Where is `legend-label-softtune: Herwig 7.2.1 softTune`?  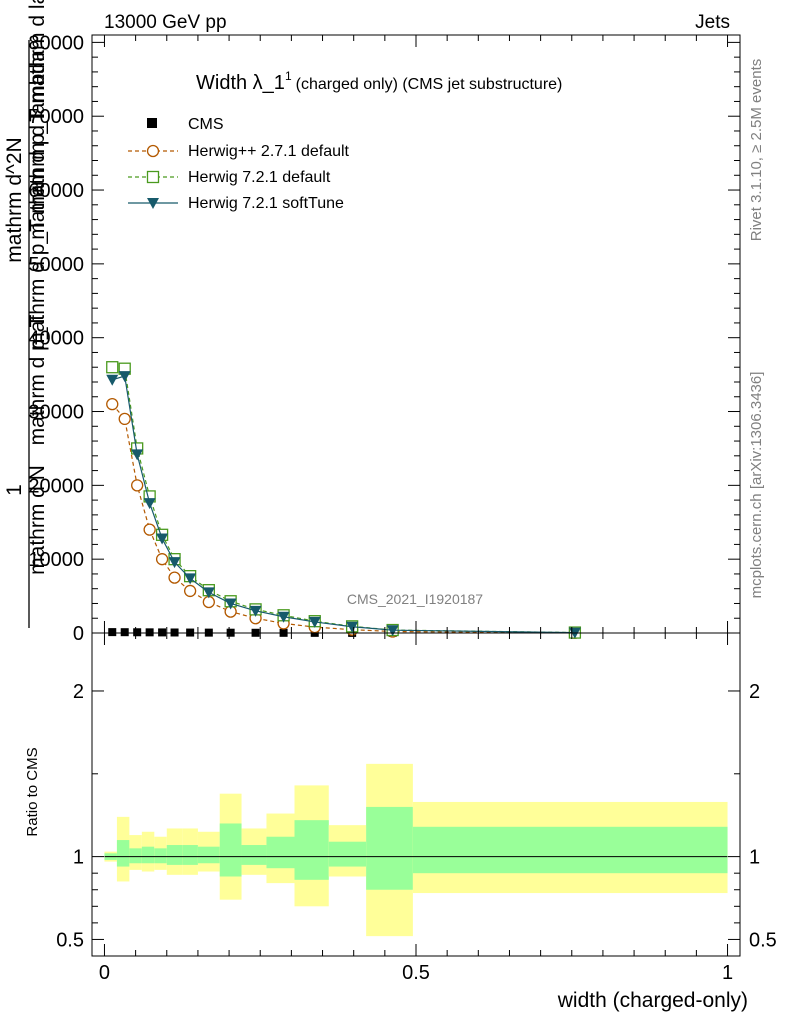 legend-label-softtune: Herwig 7.2.1 softTune is located at coordinates (266, 203).